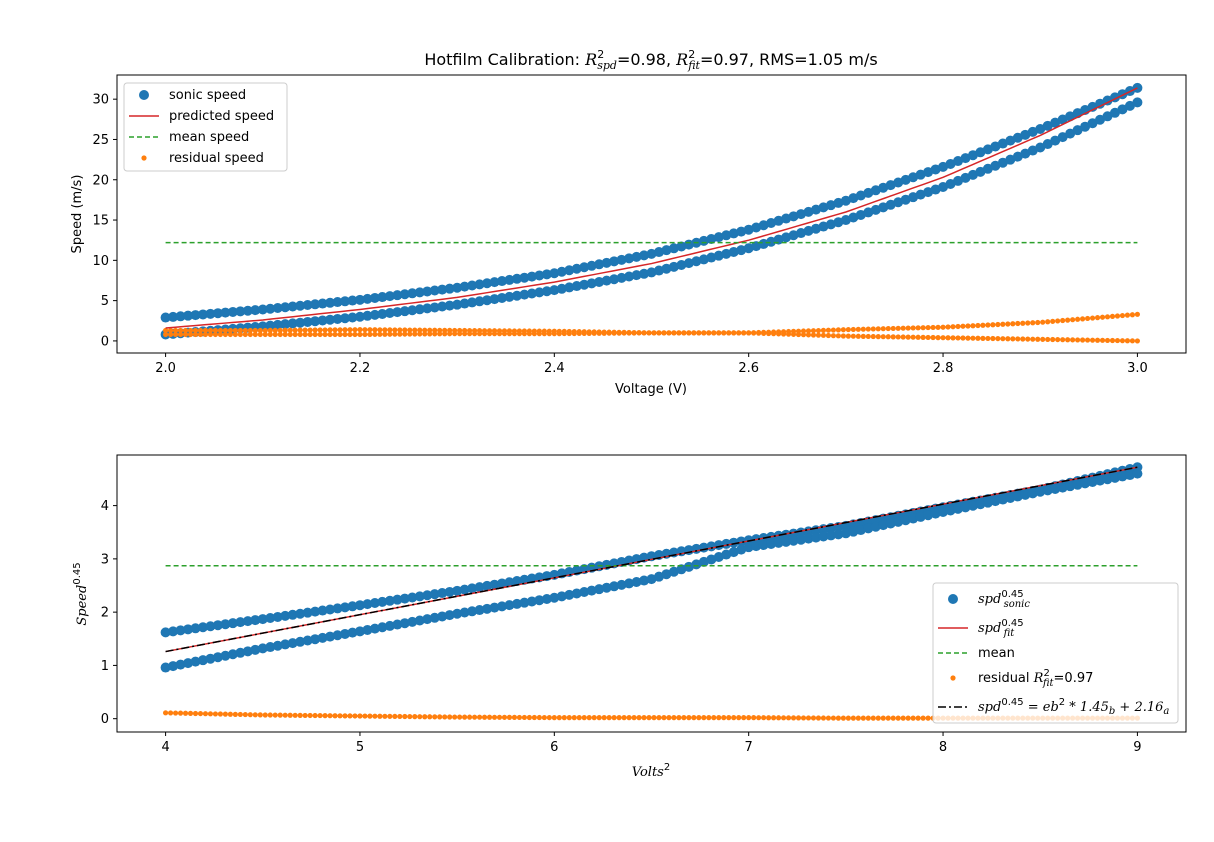 This screenshot has width=1214, height=842. What do you see at coordinates (1001, 628) in the screenshot?
I see `bottom-legend-label-fit: spd0.45 fit` at bounding box center [1001, 628].